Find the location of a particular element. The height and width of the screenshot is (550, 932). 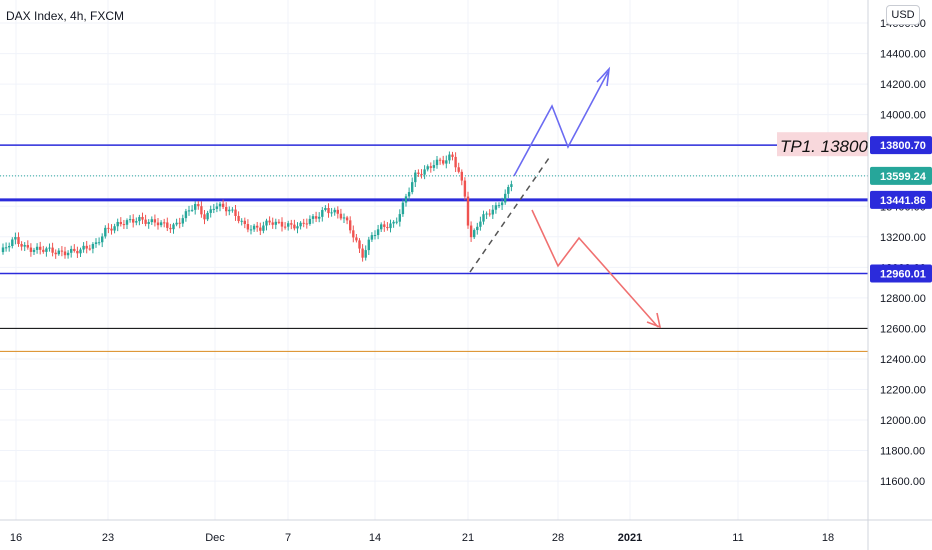

time-axis: 16 23 Dec 7 14 21 28 2021 11 18 is located at coordinates (466, 531).